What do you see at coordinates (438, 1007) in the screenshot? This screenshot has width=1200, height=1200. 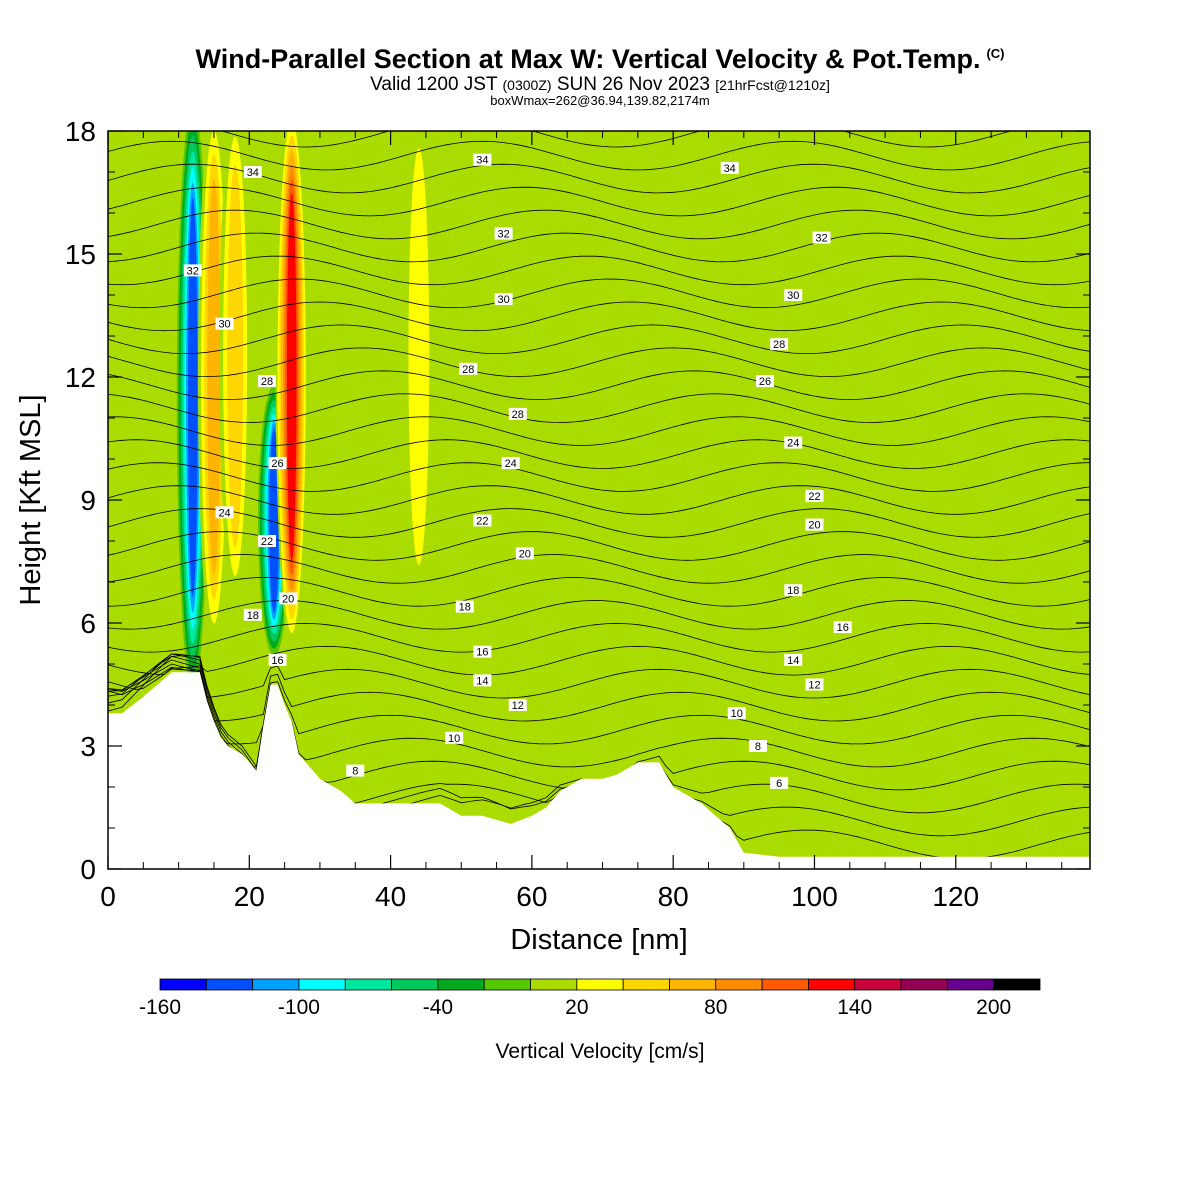 I see `colorbar-tick-label: -40` at bounding box center [438, 1007].